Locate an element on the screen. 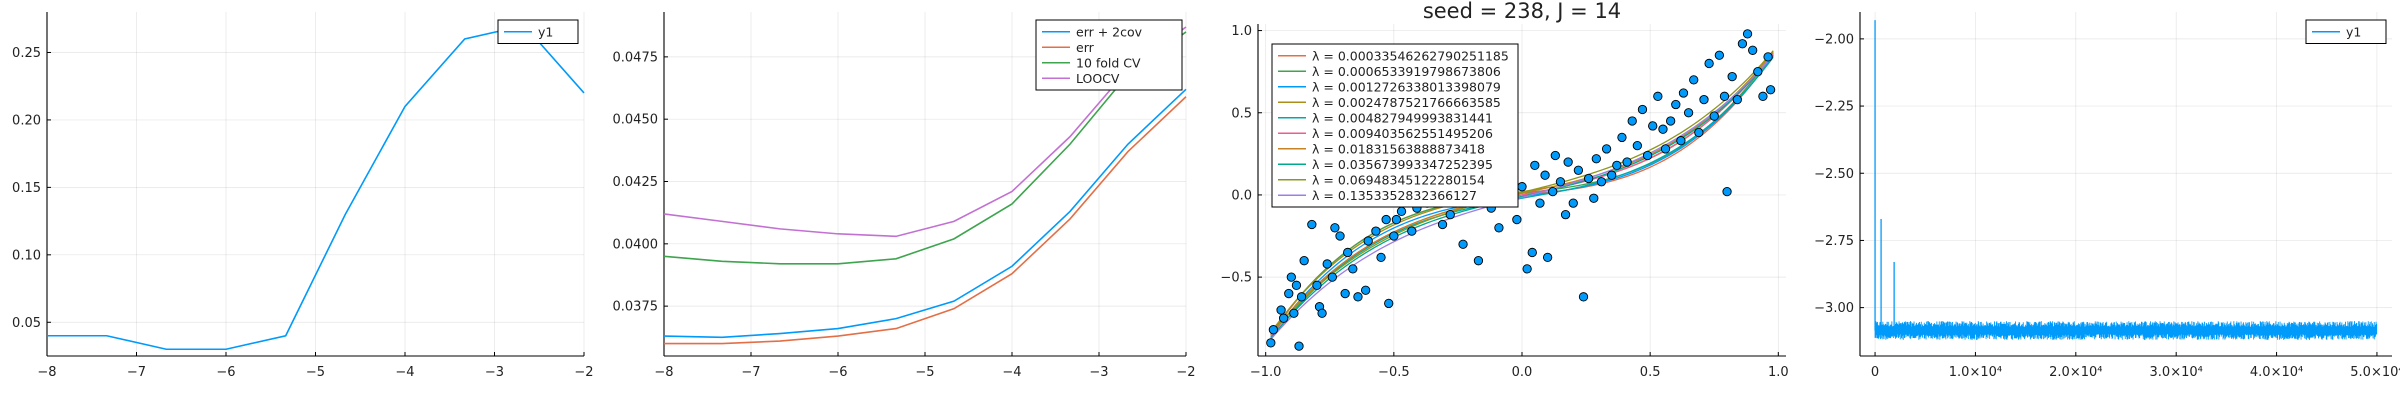 Image resolution: width=2400 pixels, height=400 pixels. y-tick-label: 0.25 is located at coordinates (26, 53).